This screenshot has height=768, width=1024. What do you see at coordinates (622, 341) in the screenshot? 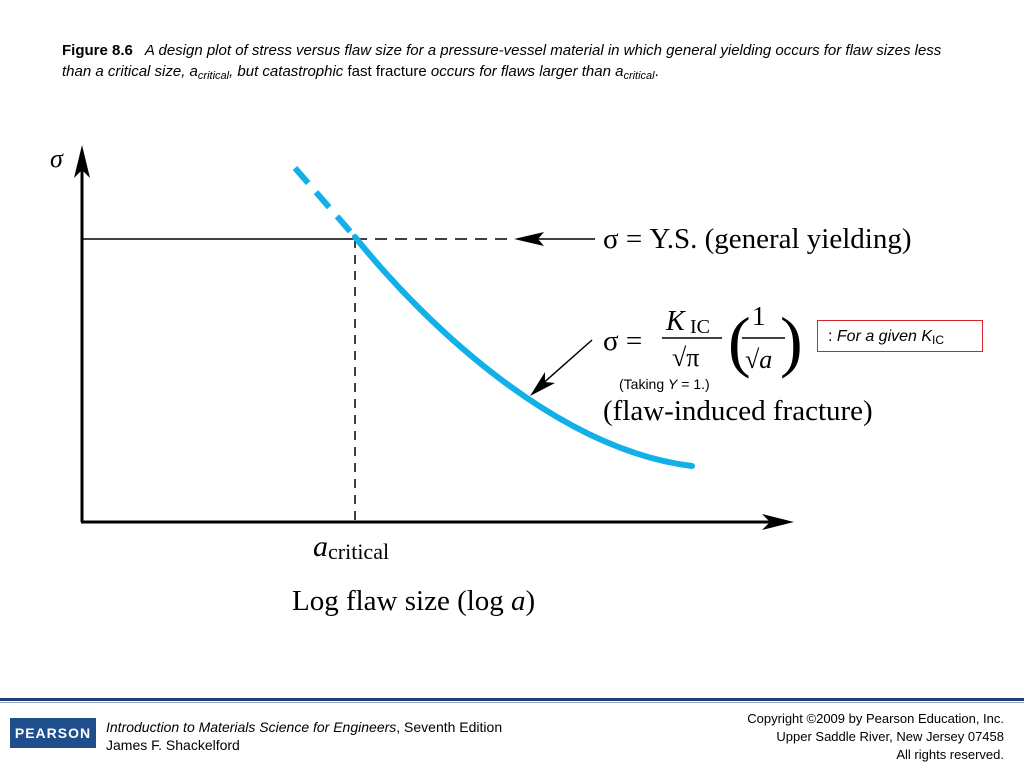
I see `equation-sigma: σ =` at bounding box center [622, 341].